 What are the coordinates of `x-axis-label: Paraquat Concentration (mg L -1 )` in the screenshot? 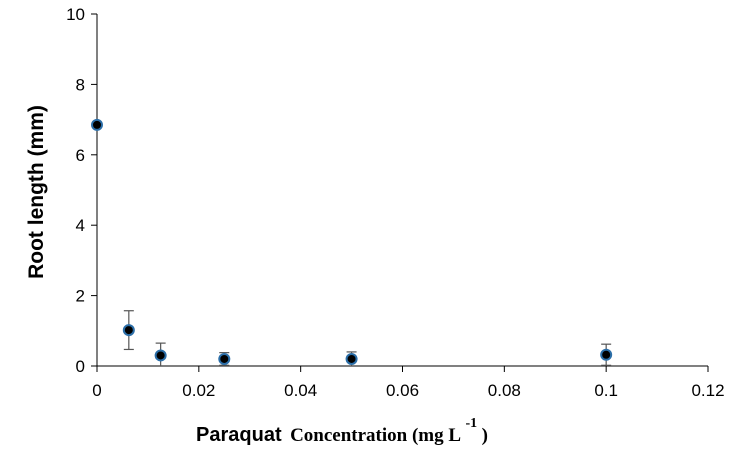 It's located at (342, 430).